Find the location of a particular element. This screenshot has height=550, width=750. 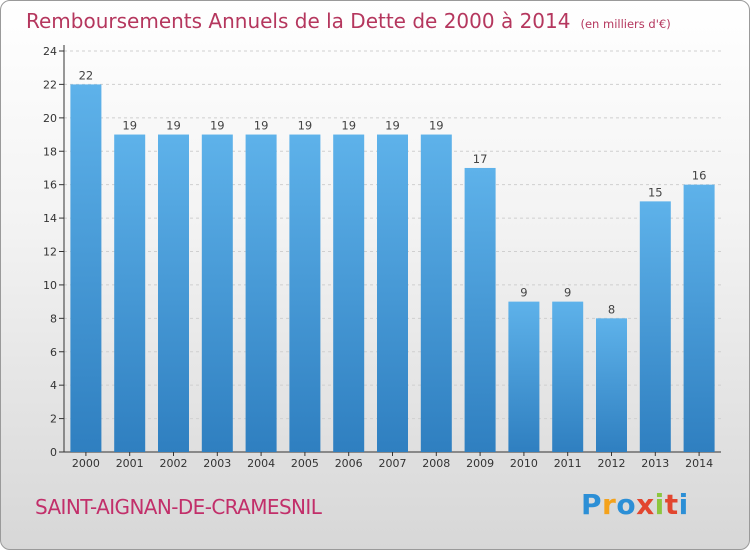

x-tick-label: 2011 is located at coordinates (568, 463).